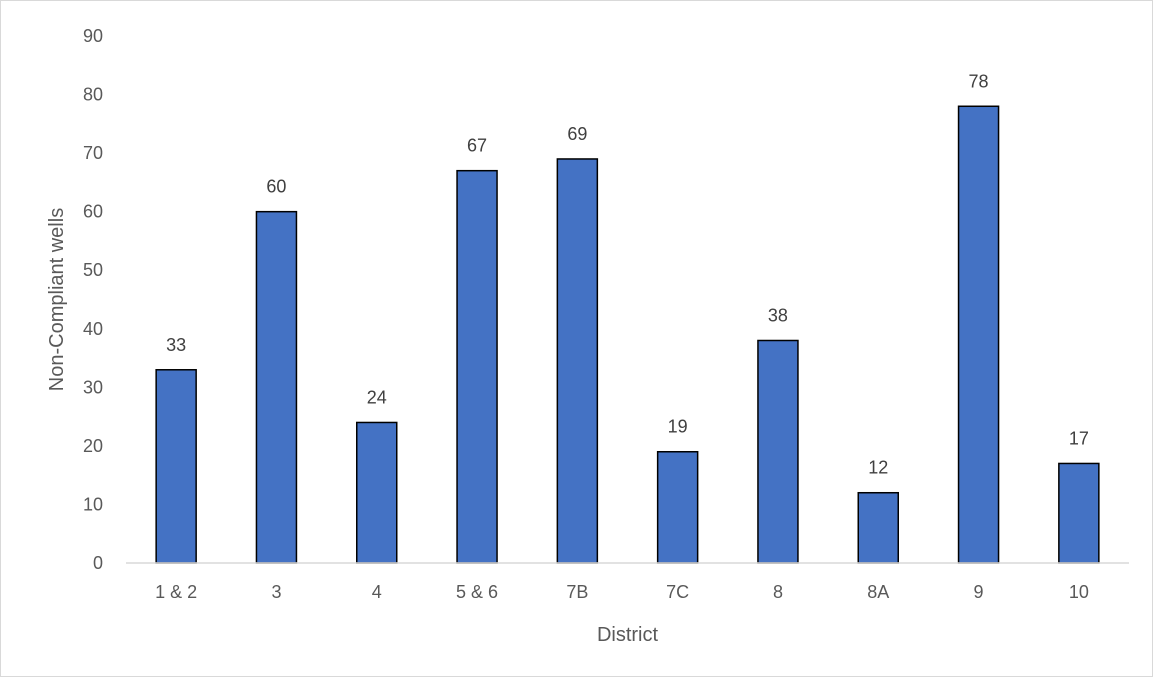 This screenshot has height=678, width=1153. What do you see at coordinates (93, 299) in the screenshot?
I see `y-axis-ticks: 0 10 20 30 40 50 60 70 80 90` at bounding box center [93, 299].